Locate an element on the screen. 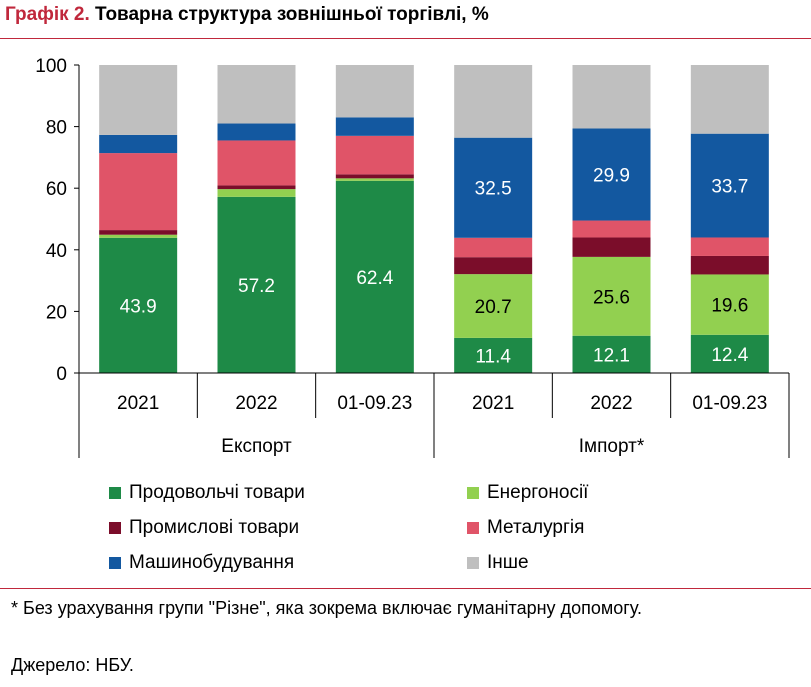  y-tick-label-3: 60 is located at coordinates (56, 189).